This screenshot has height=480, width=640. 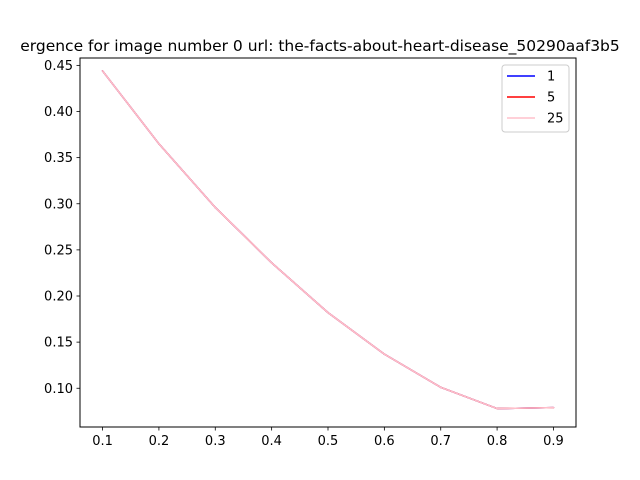 I want to click on y-tick-label-6: 0.40, so click(x=58, y=112).